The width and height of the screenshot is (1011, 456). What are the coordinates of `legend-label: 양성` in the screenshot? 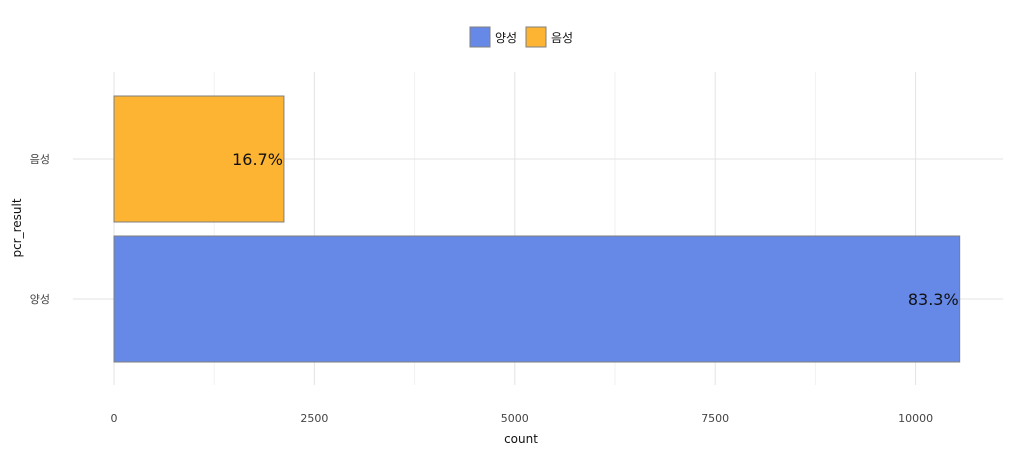 It's located at (506, 38).